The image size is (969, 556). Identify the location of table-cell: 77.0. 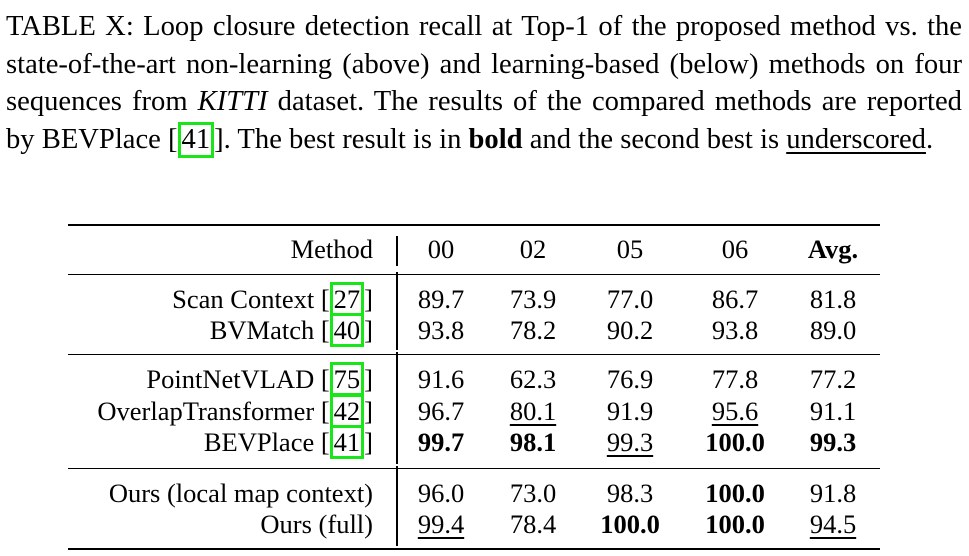
(630, 299).